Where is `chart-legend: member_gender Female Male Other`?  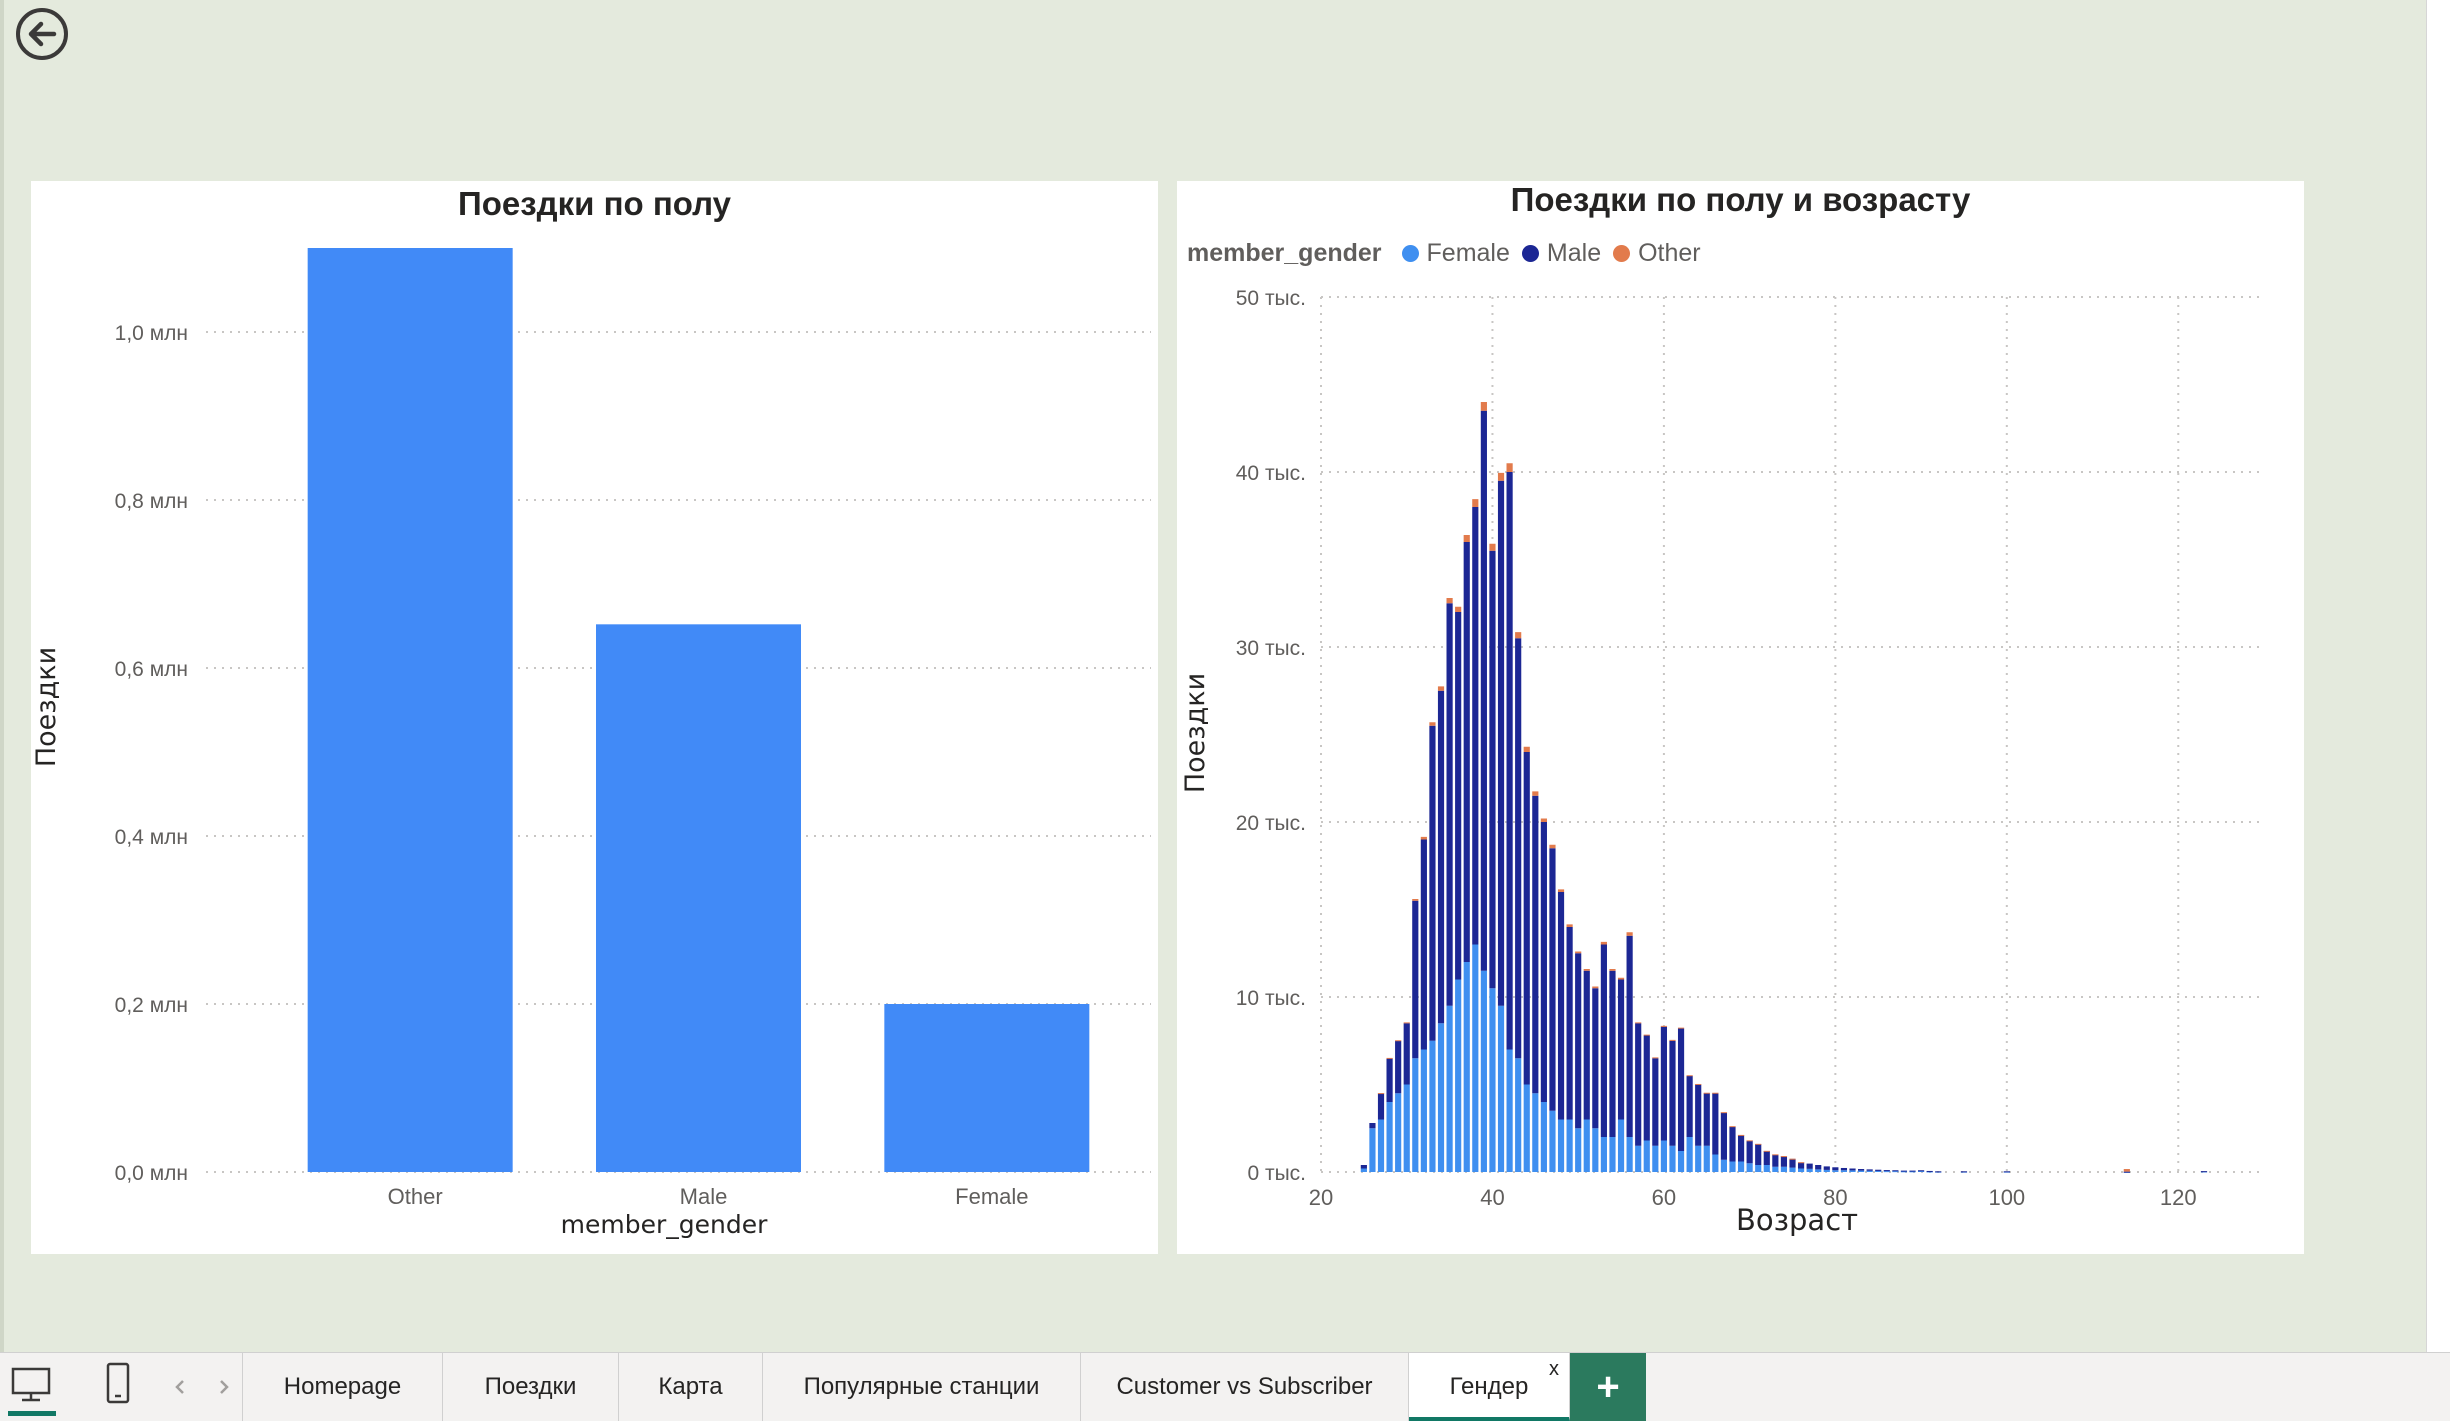
chart-legend: member_gender Female Male Other is located at coordinates (1444, 253).